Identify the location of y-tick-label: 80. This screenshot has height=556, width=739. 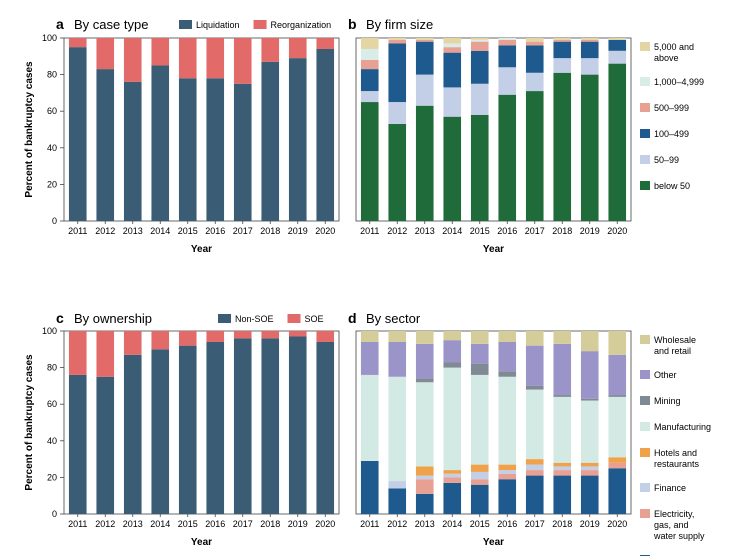
(52, 75).